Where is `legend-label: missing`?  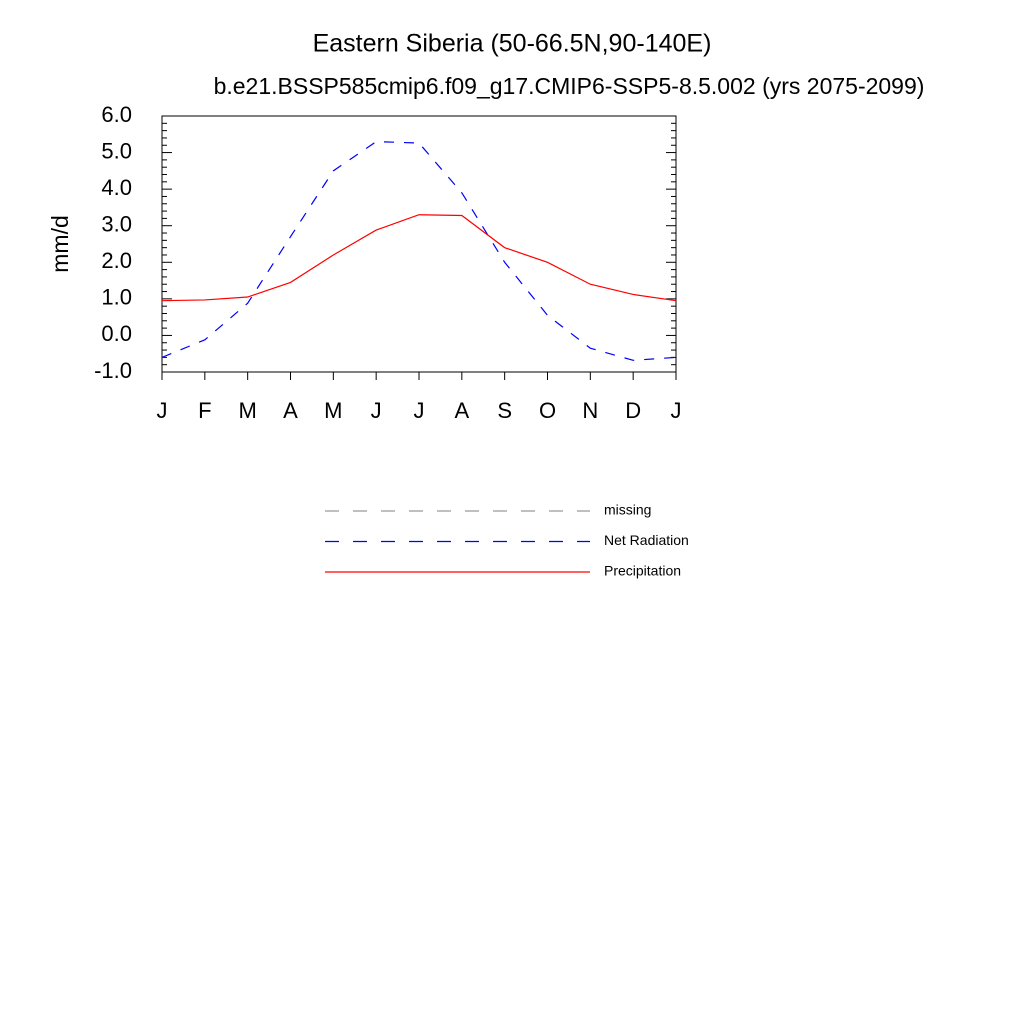 legend-label: missing is located at coordinates (627, 510).